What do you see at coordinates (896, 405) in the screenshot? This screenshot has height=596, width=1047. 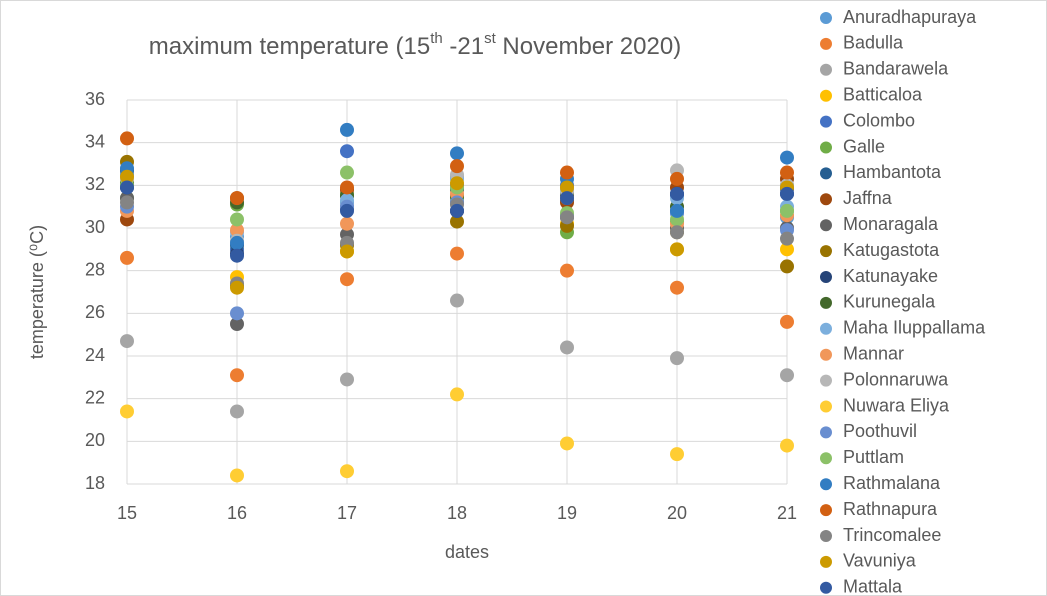 I see `legend-label: Nuwara Eliya` at bounding box center [896, 405].